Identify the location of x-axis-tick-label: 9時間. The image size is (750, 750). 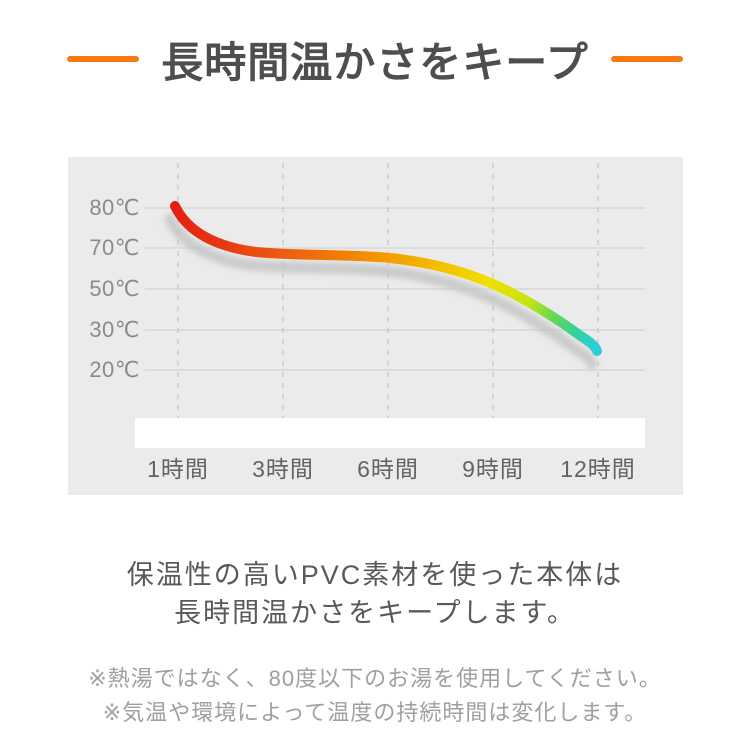
(493, 469).